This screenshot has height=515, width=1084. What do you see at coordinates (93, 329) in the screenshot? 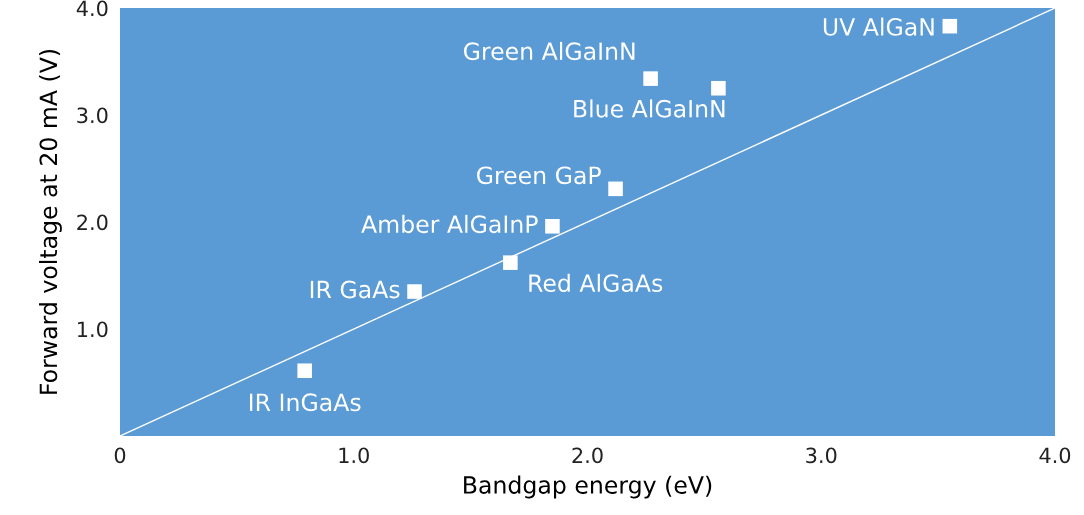
I see `y-tick-label: 1.0` at bounding box center [93, 329].